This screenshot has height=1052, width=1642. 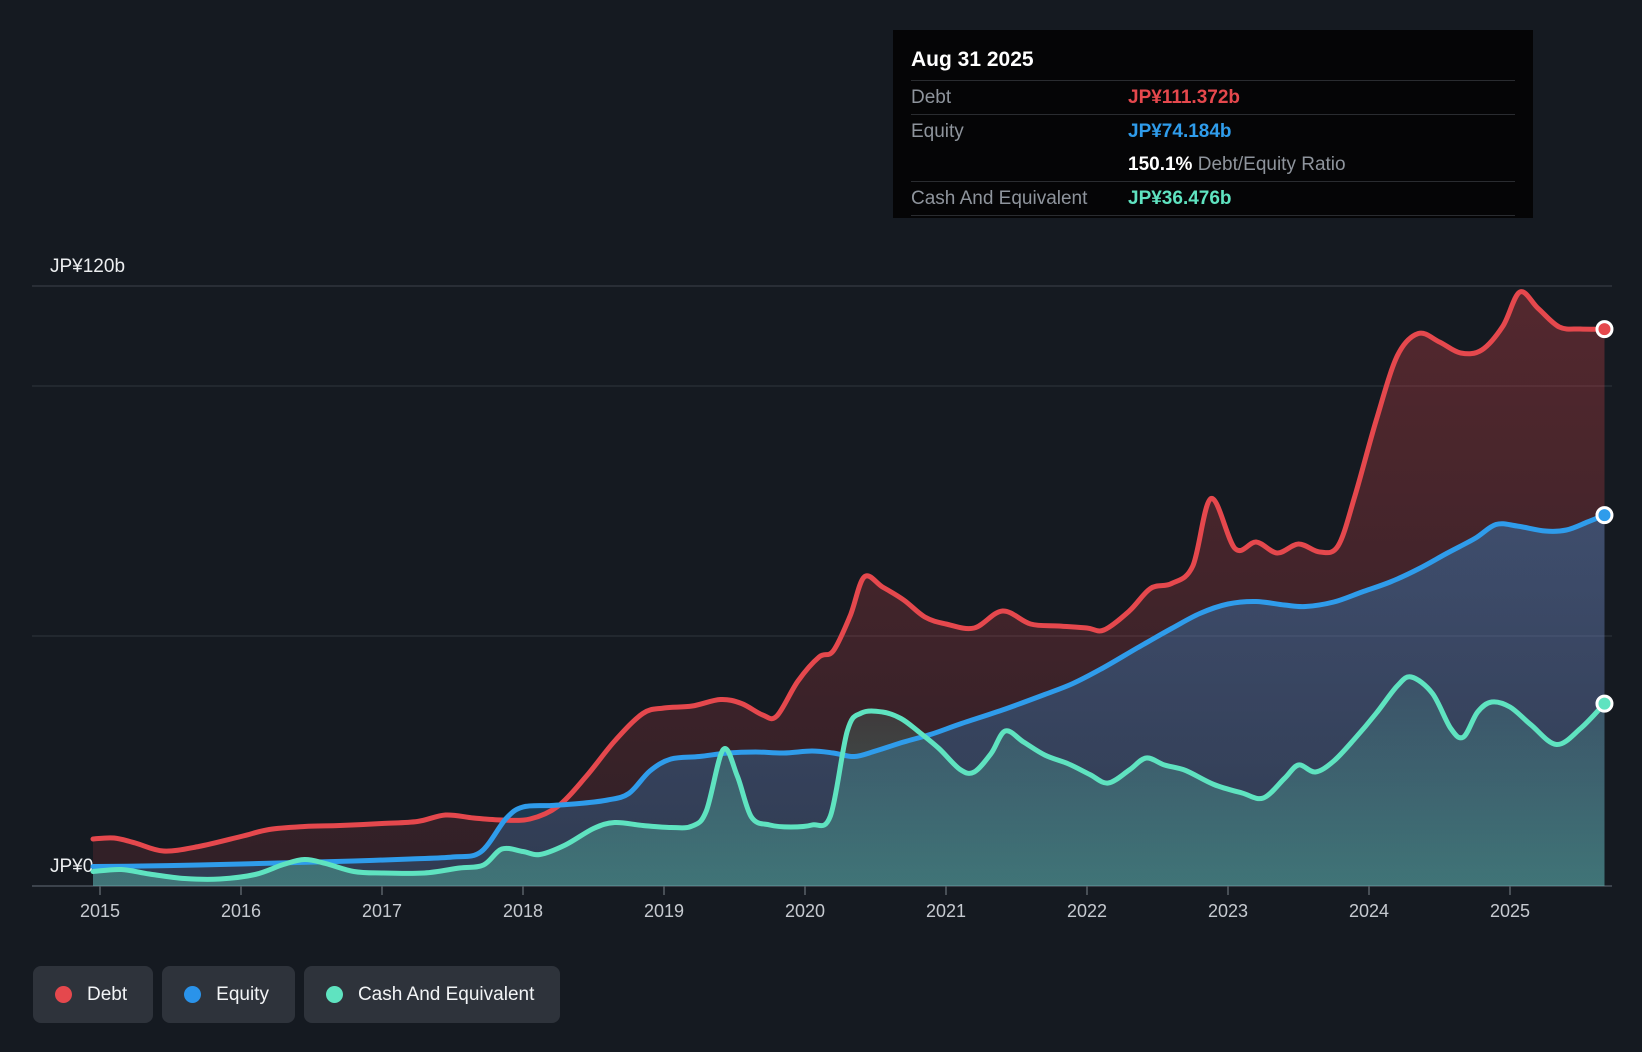 I want to click on tooltip-row-debt: Debt JP¥111.372b, so click(x=1213, y=97).